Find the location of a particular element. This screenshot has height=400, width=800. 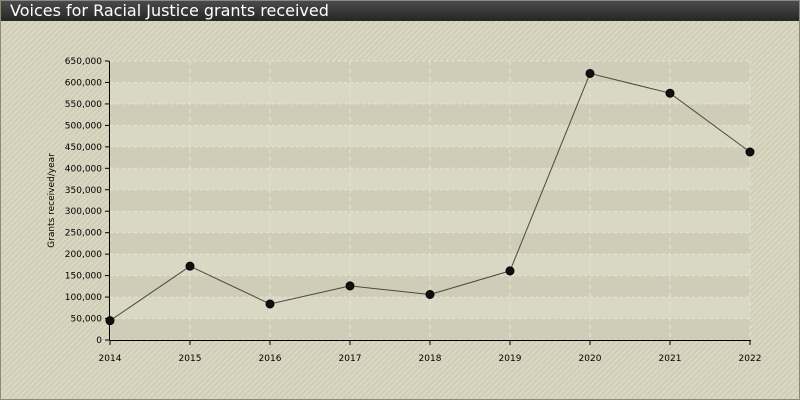

x-tick-label: 2015 is located at coordinates (190, 359).